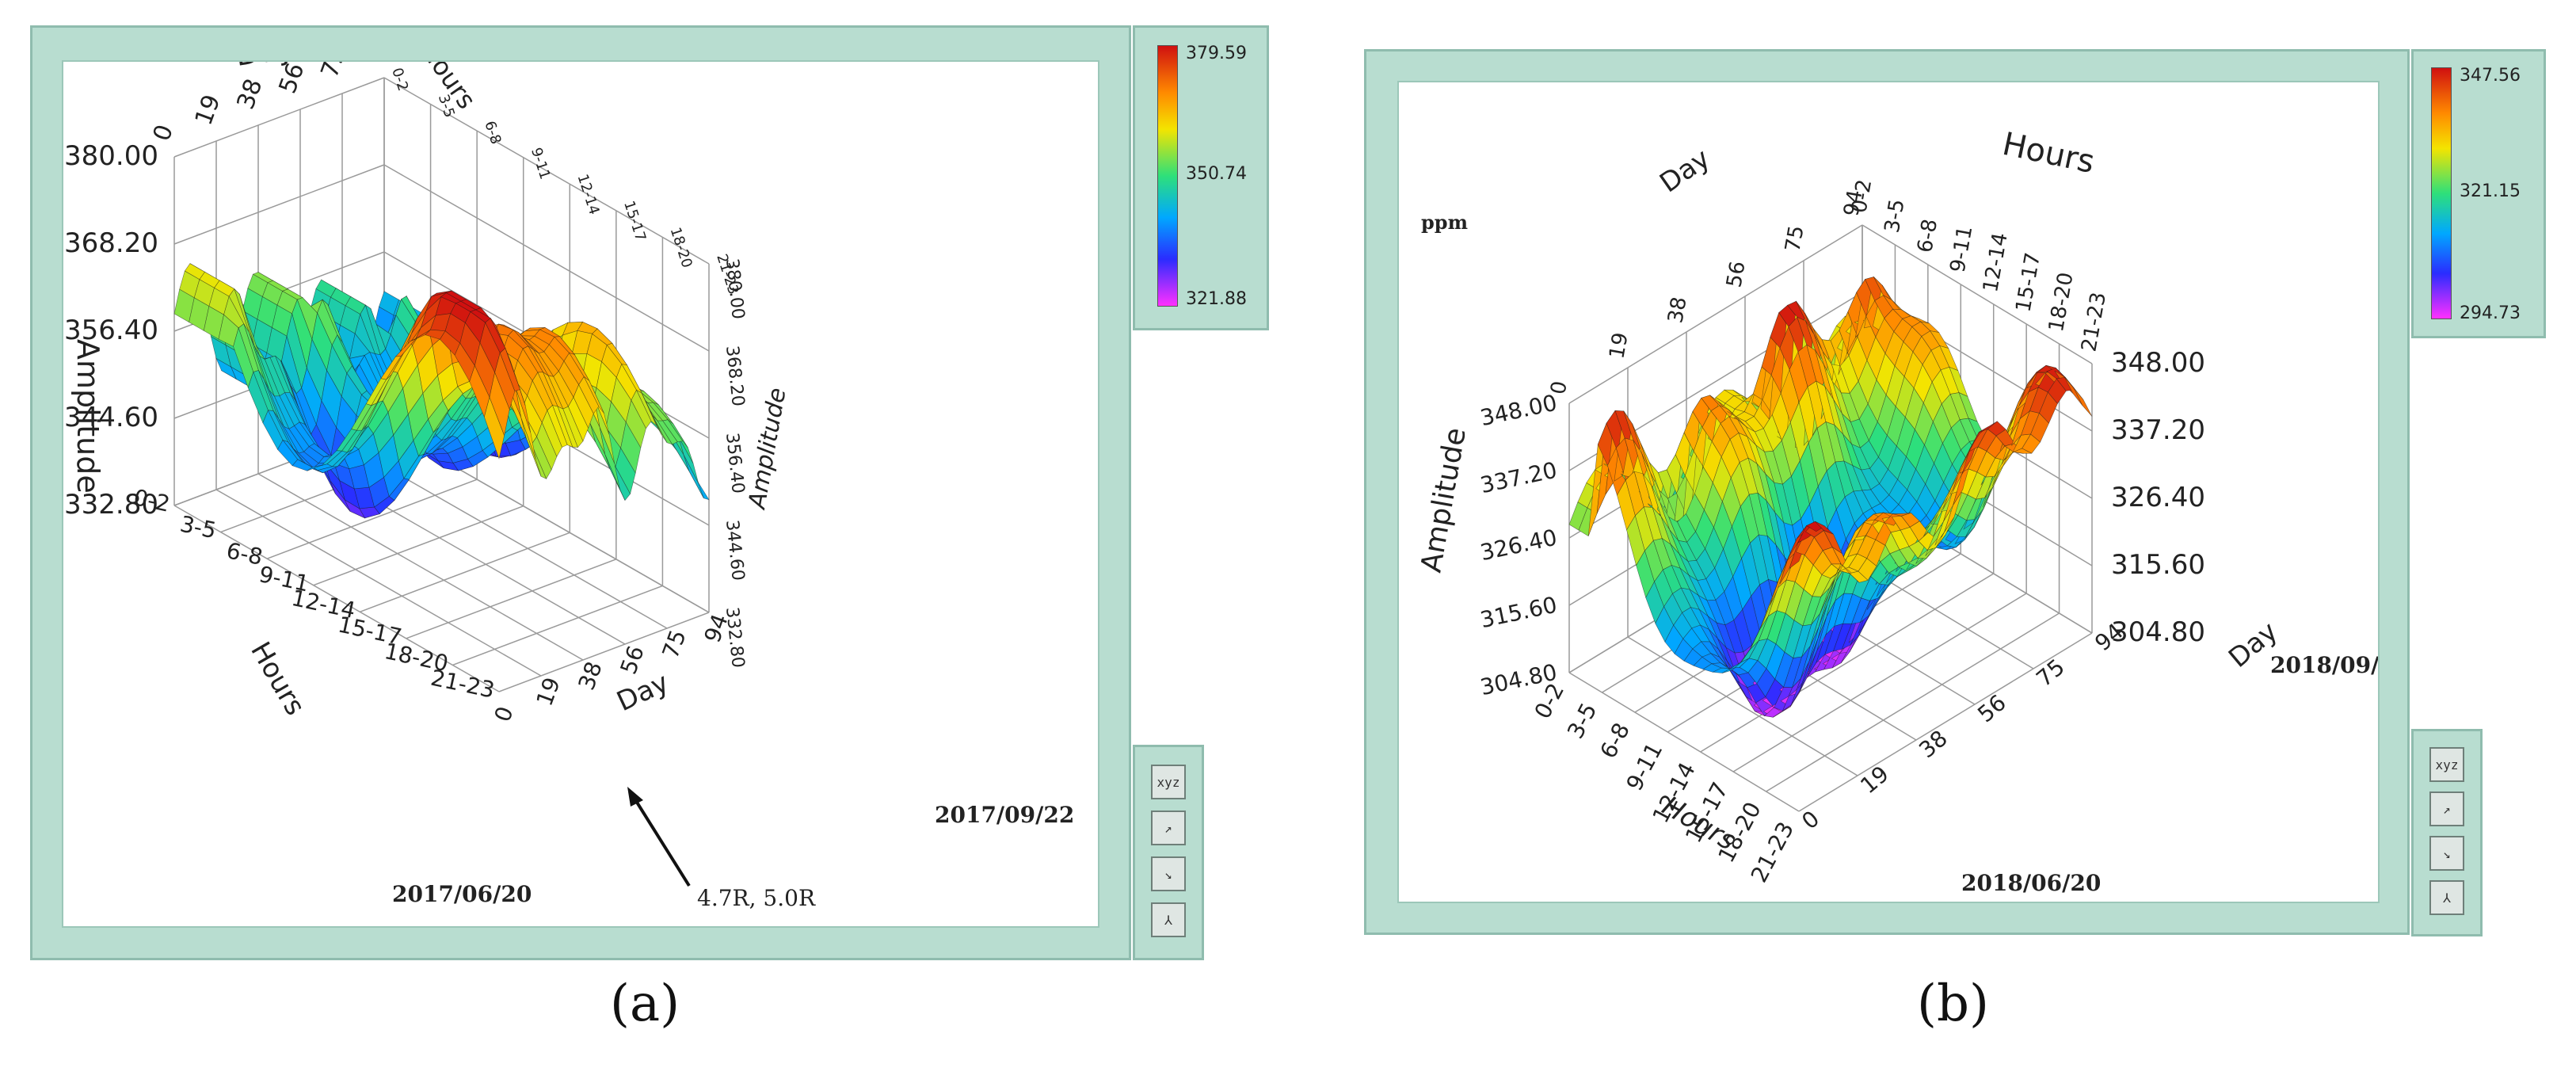 Image resolution: width=2576 pixels, height=1068 pixels. What do you see at coordinates (400, 79) in the screenshot?
I see `chart-a-hours-tick-right: 0-2` at bounding box center [400, 79].